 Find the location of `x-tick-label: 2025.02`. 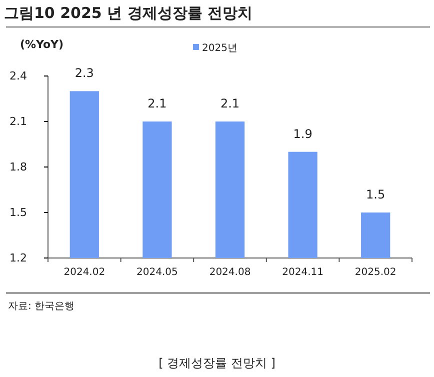

x-tick-label: 2025.02 is located at coordinates (375, 272).